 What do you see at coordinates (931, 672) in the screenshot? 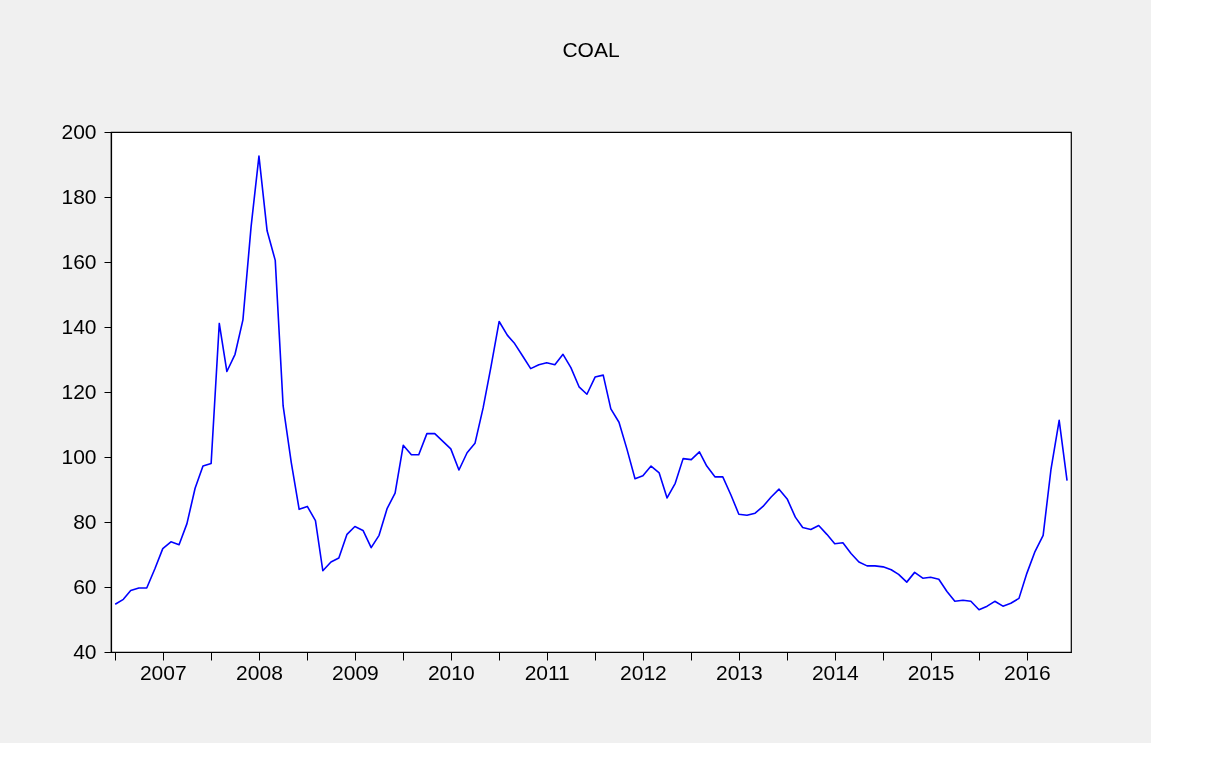
I see `x-tick-label: 2015` at bounding box center [931, 672].